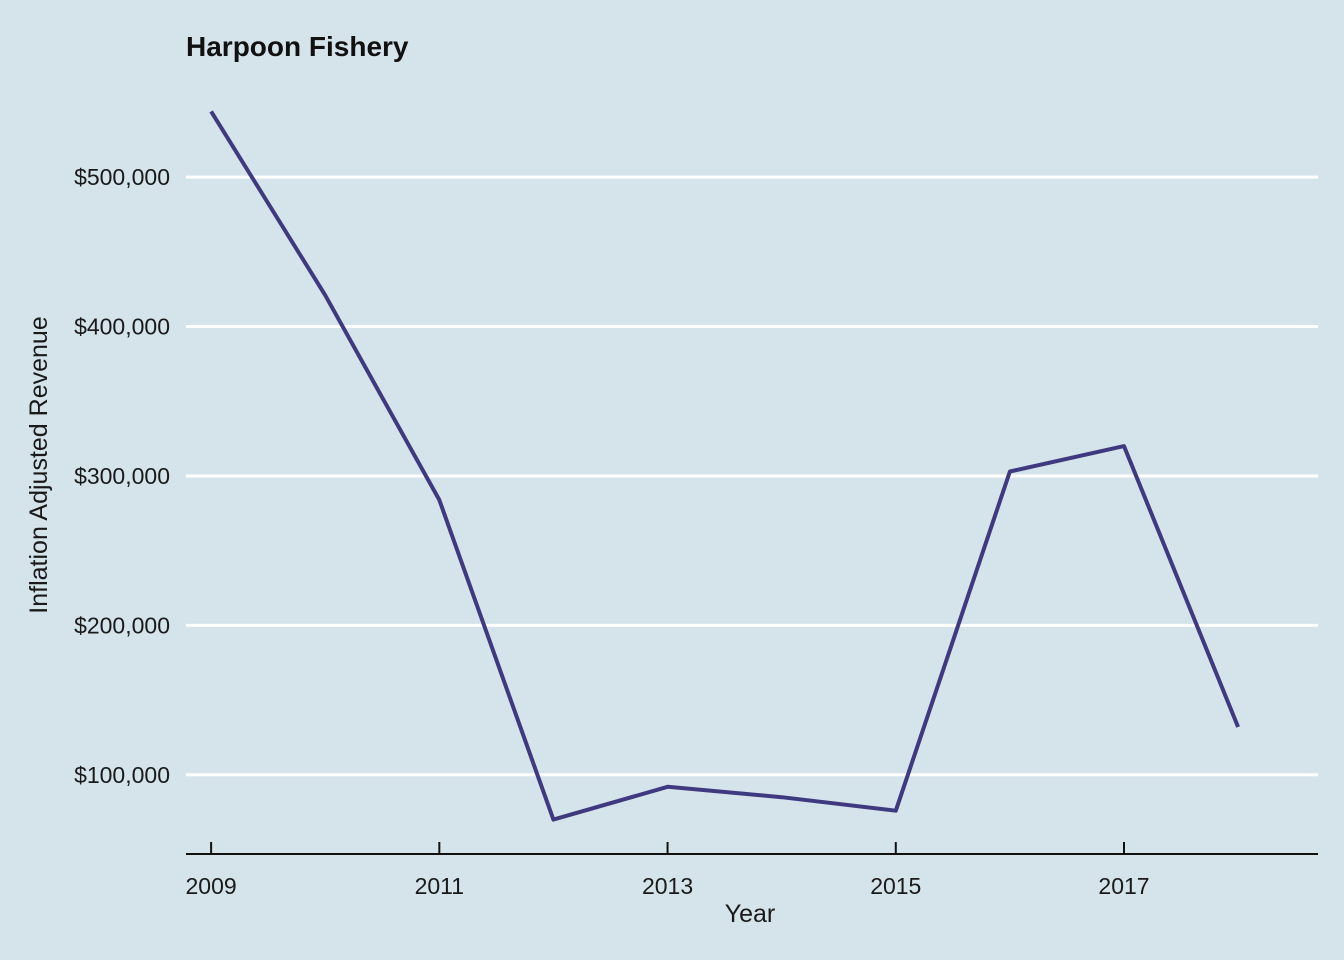 The image size is (1344, 960). I want to click on y-tick-label: $500,000, so click(122, 177).